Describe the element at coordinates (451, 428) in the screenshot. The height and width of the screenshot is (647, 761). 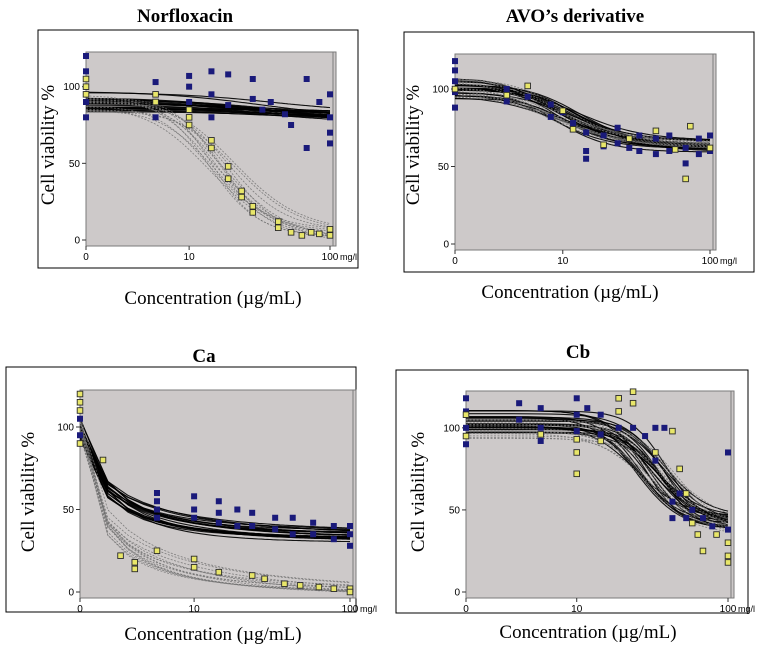
I see `y-tick-label: 100` at that location.